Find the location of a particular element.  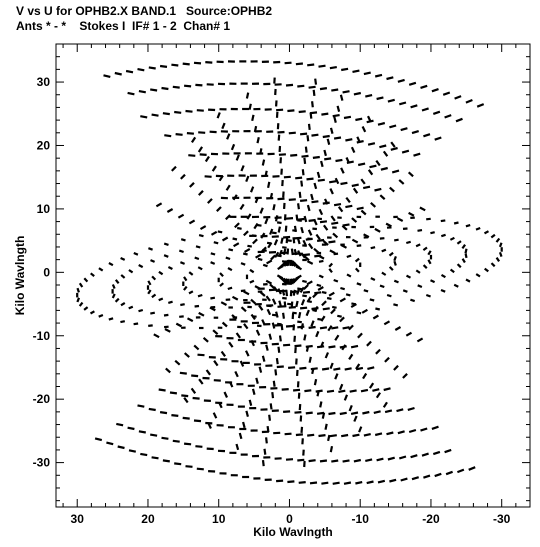

y-tick-label: 0 is located at coordinates (46, 272).